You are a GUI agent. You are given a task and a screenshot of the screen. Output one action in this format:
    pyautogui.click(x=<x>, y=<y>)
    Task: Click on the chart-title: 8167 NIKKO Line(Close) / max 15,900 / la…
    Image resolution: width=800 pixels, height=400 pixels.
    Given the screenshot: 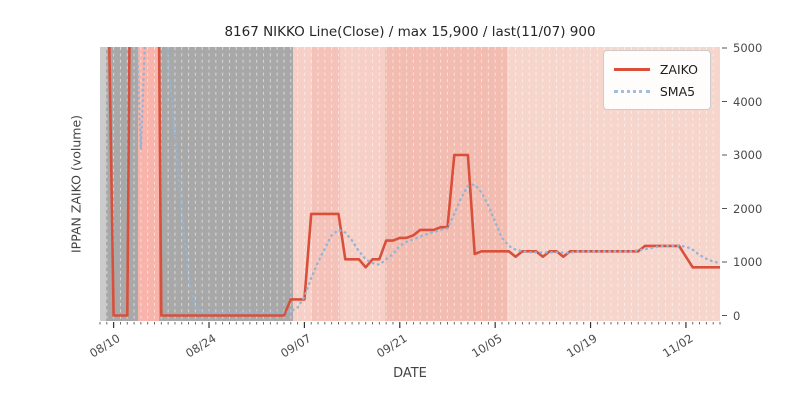 What is the action you would take?
    pyautogui.click(x=410, y=32)
    